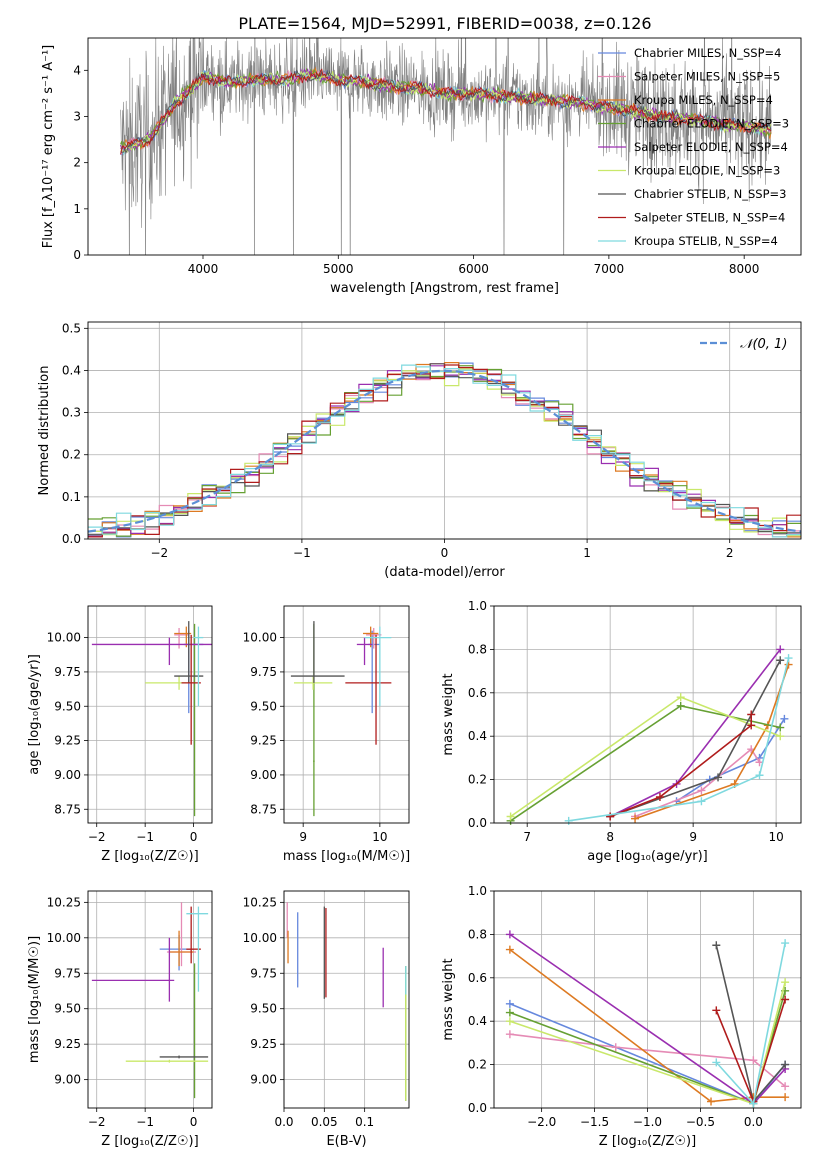  What do you see at coordinates (444, 572) in the screenshot?
I see `x-axis-label: (data-model)/error` at bounding box center [444, 572].